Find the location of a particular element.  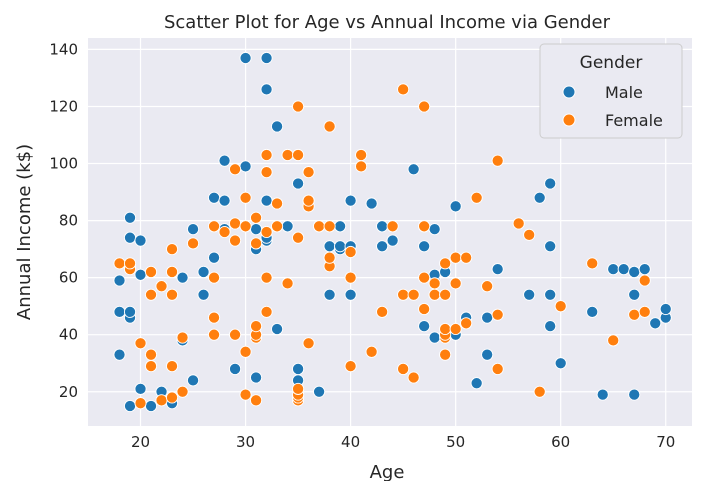

legend-marker-male is located at coordinates (569, 92).